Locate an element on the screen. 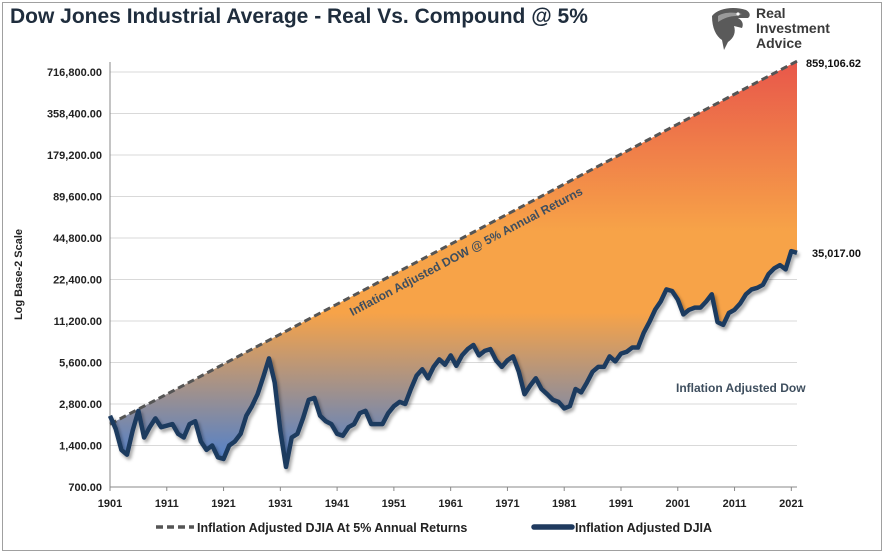  brand-logo: Real Investment Advice is located at coordinates (788, 30).